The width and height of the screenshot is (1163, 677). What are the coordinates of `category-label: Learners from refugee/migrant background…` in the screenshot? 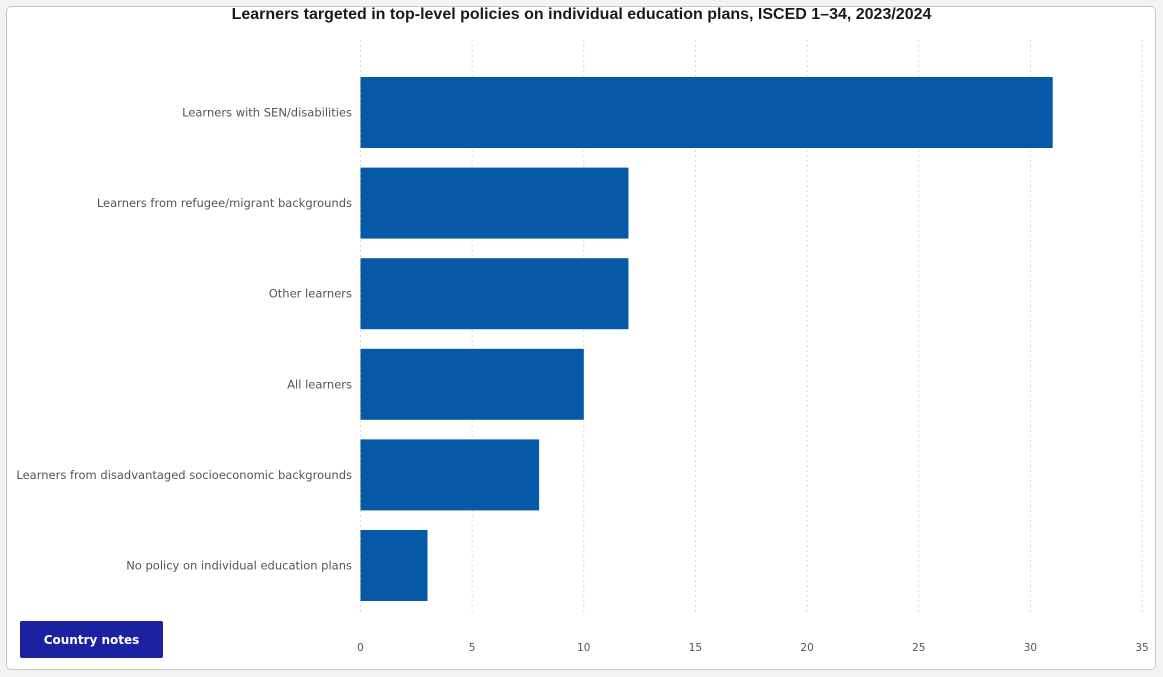 It's located at (224, 203).